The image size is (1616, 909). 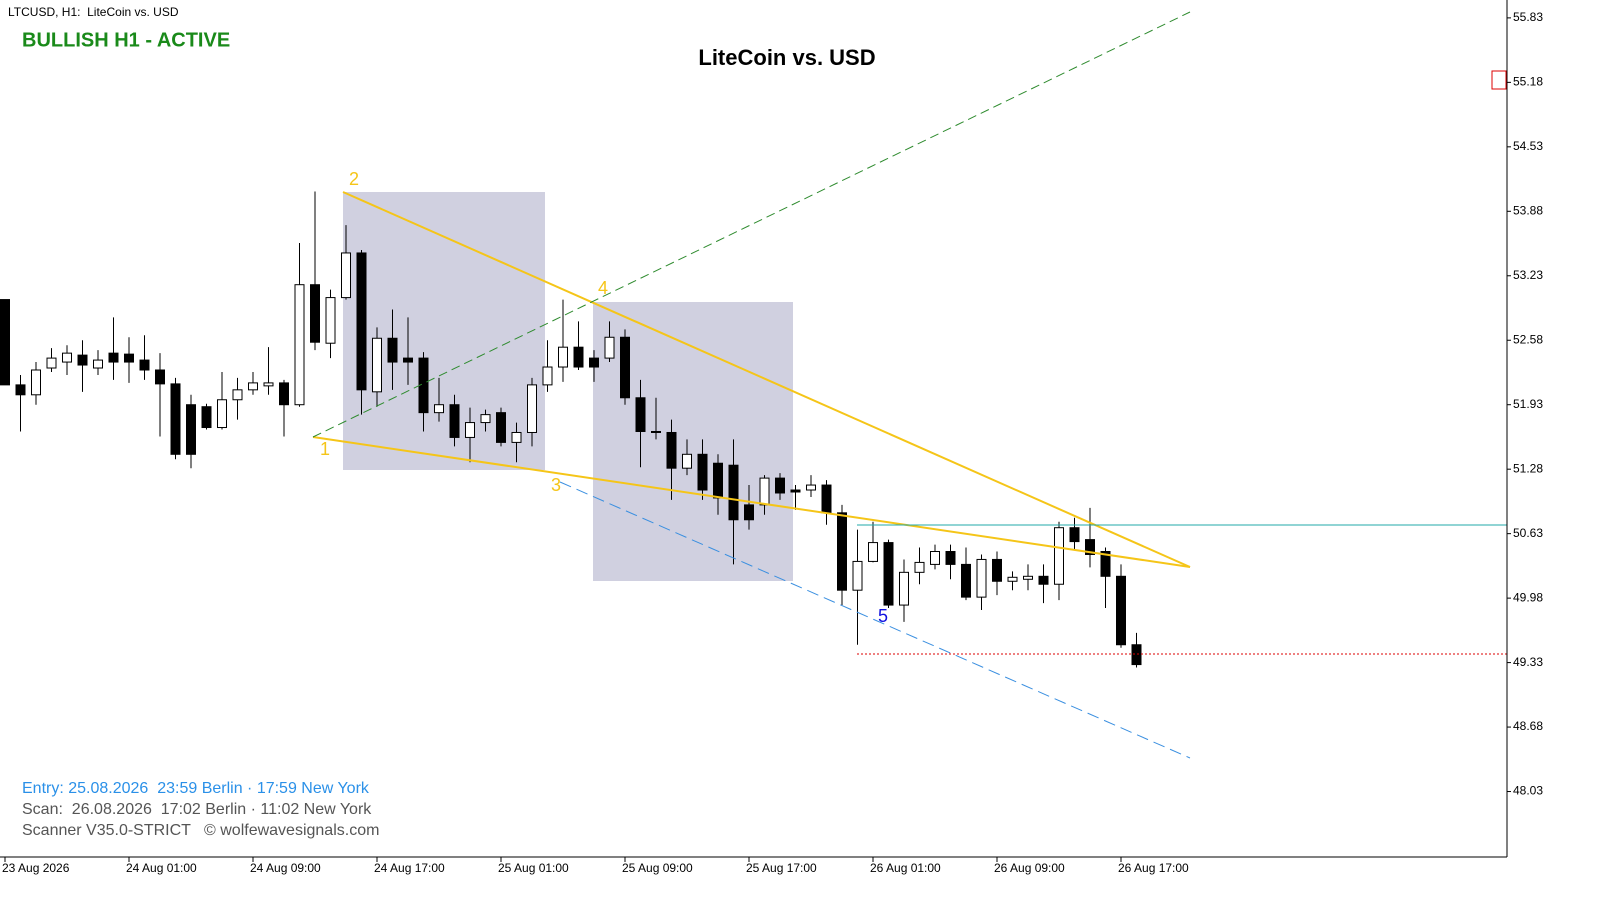 What do you see at coordinates (444, 331) in the screenshot?
I see `zone` at bounding box center [444, 331].